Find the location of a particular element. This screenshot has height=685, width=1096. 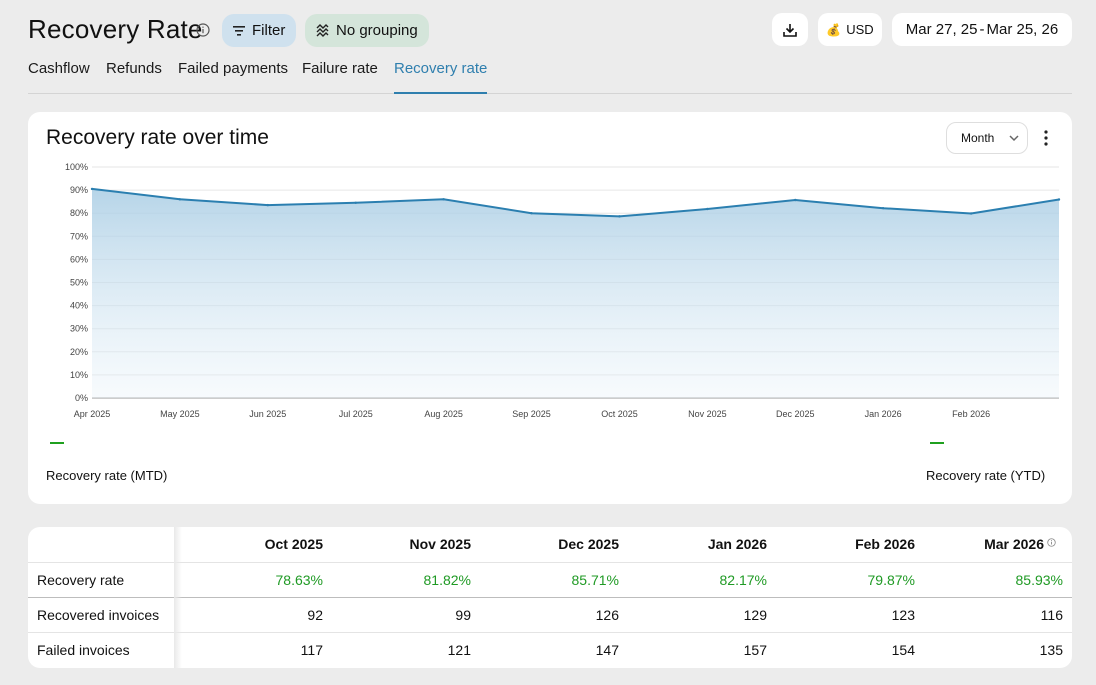

y-tick-label: 20% is located at coordinates (79, 352).